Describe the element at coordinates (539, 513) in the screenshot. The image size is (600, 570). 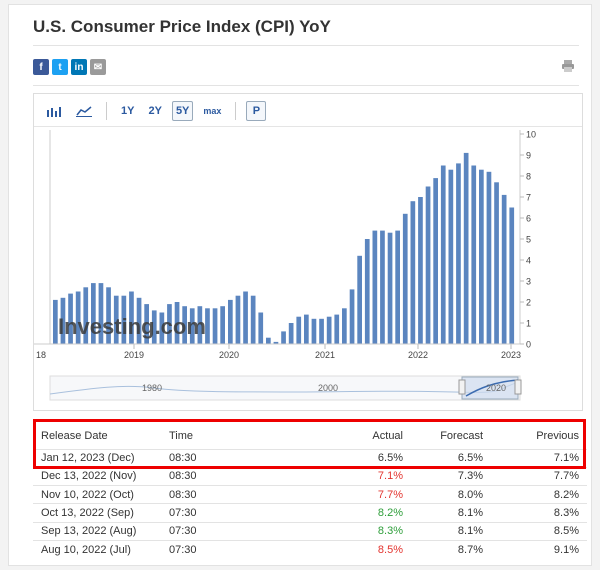
I see `previous-cell: 8.3%` at that location.